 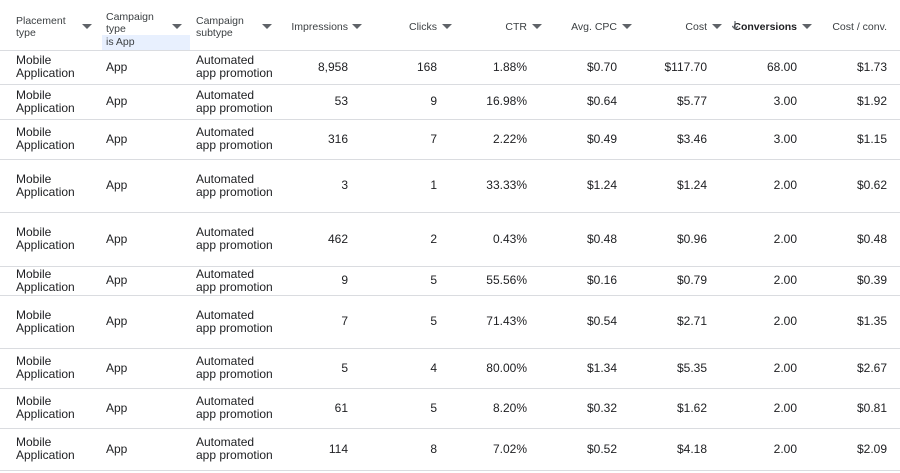 I want to click on table-cell: $1.62, so click(x=691, y=407).